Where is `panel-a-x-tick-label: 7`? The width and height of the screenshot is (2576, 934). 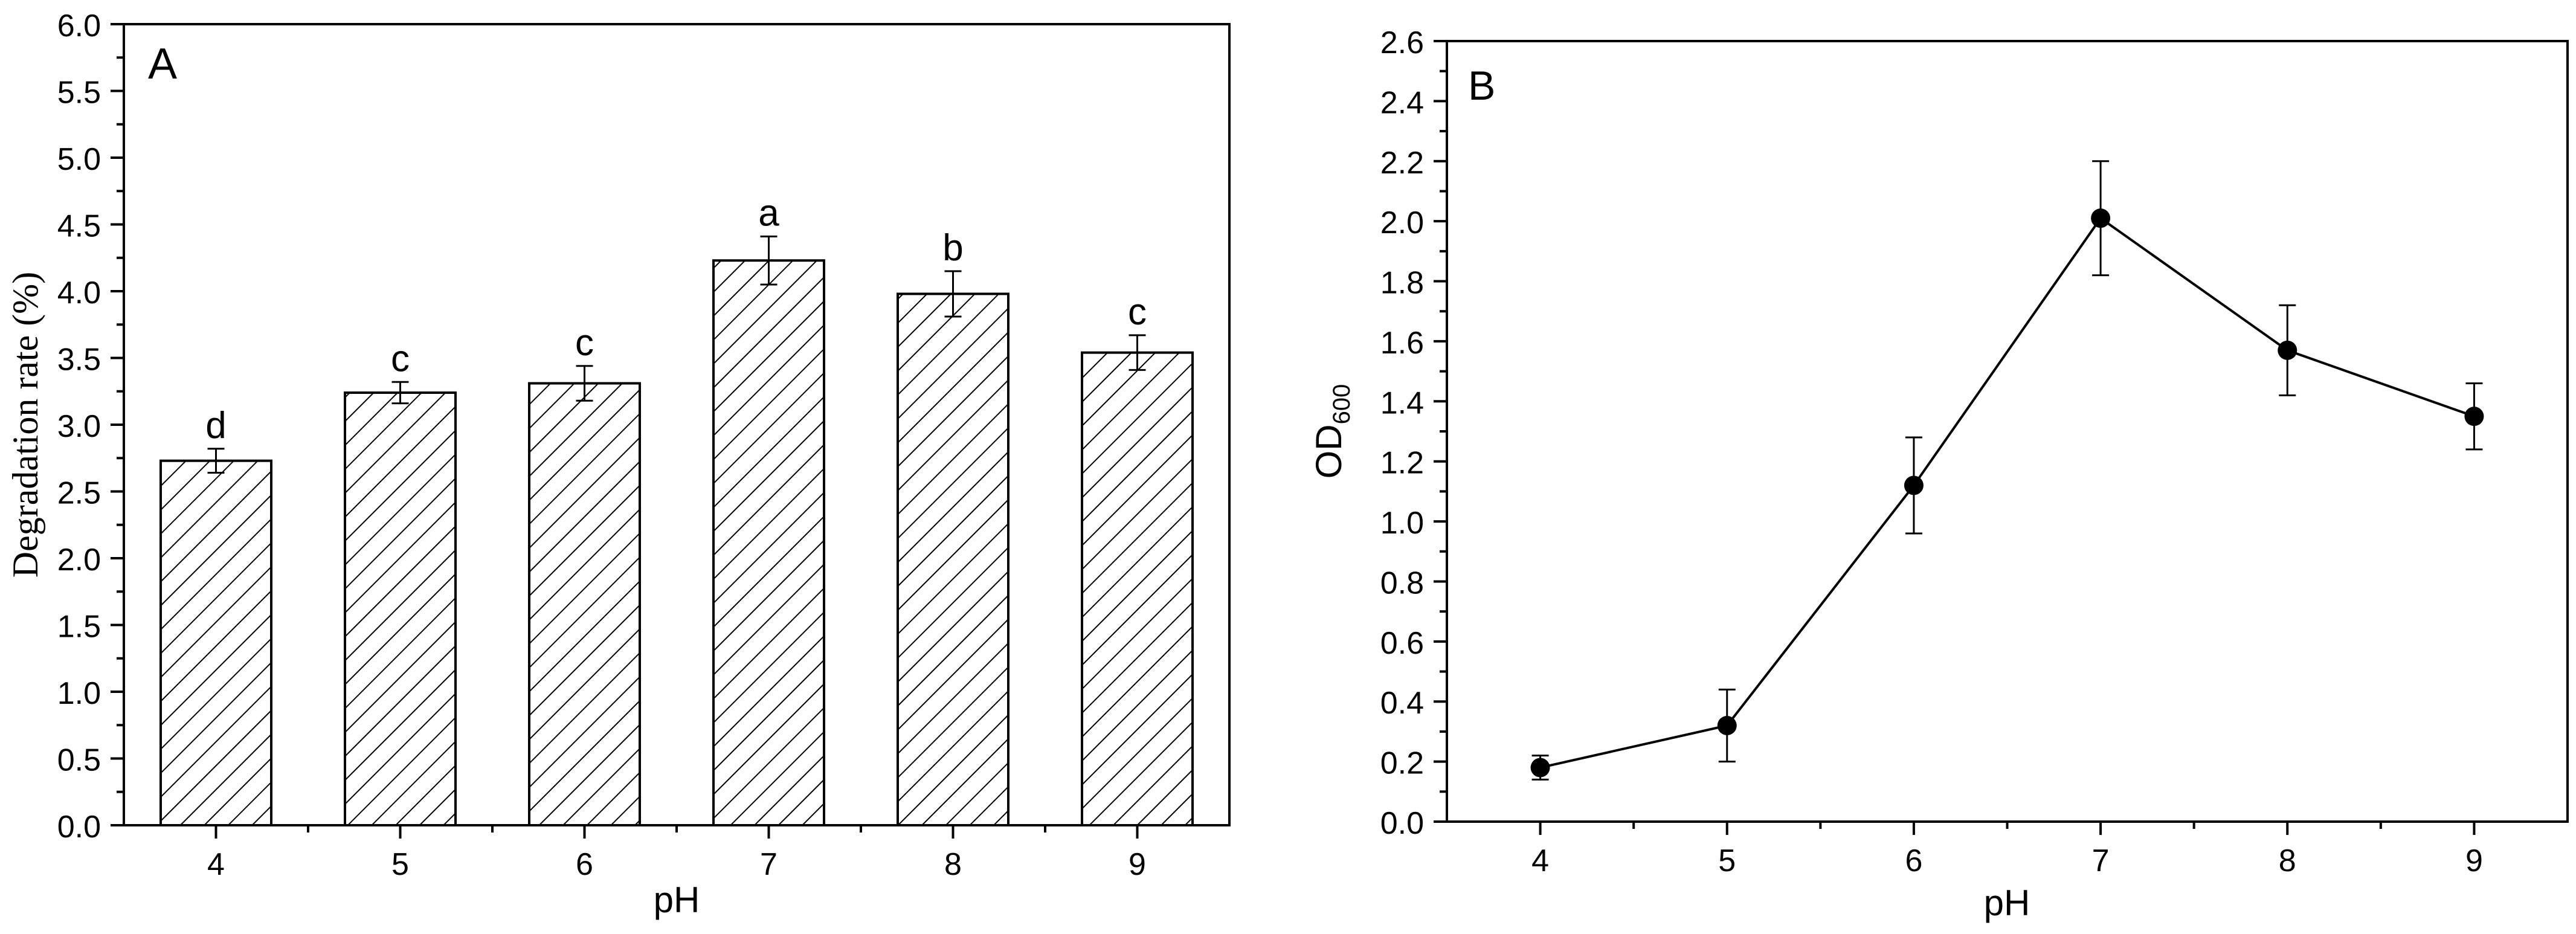 panel-a-x-tick-label: 7 is located at coordinates (769, 865).